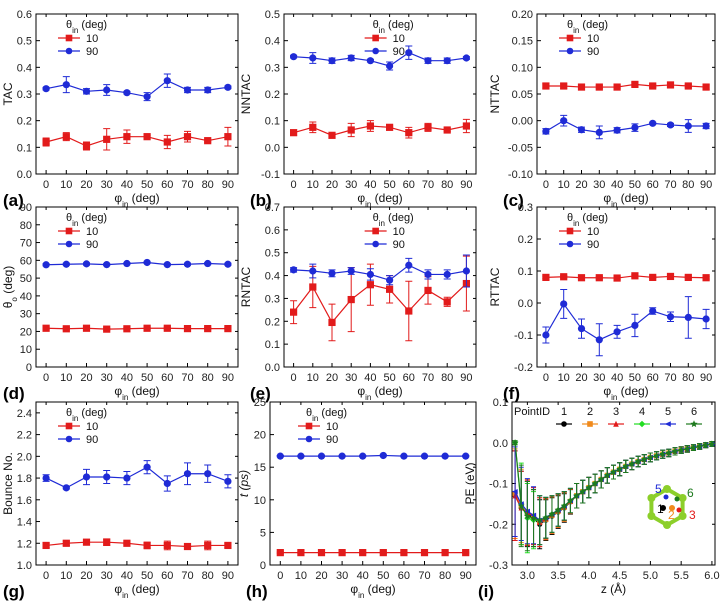 This screenshot has height=604, width=723. Describe the element at coordinates (351, 185) in the screenshot. I see `x-tick-label: 30` at that location.